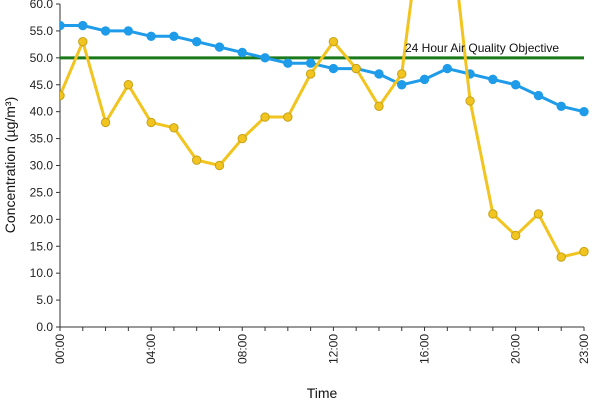 The height and width of the screenshot is (400, 600). Describe the element at coordinates (42, 166) in the screenshot. I see `y-tick-label: 30.0` at that location.